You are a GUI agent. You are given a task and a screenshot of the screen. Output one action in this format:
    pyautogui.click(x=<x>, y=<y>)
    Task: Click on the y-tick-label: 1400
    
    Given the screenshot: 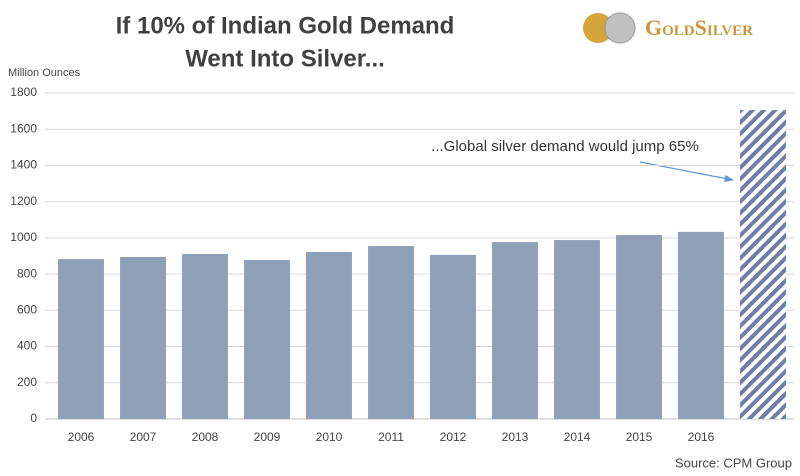 What is the action you would take?
    pyautogui.click(x=23, y=165)
    